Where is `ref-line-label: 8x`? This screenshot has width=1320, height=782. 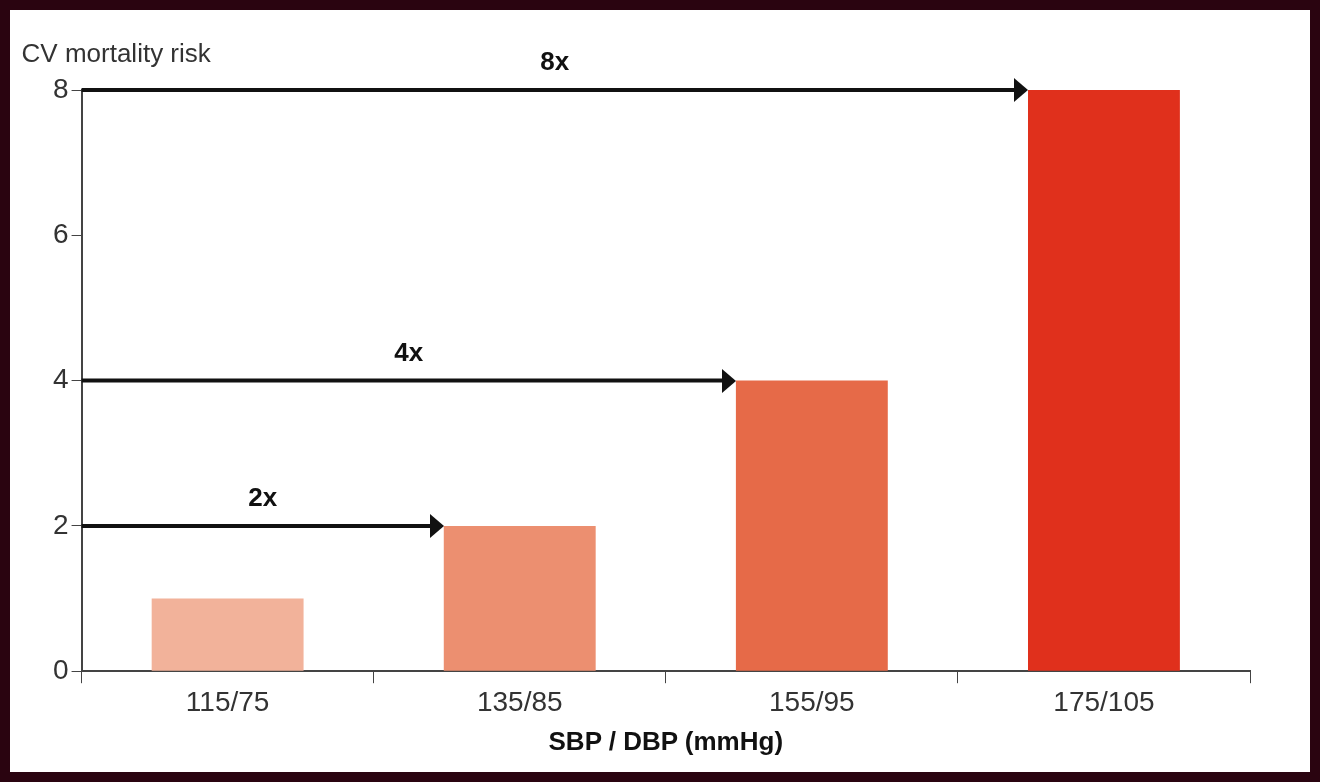
ref-line-label: 8x is located at coordinates (555, 61).